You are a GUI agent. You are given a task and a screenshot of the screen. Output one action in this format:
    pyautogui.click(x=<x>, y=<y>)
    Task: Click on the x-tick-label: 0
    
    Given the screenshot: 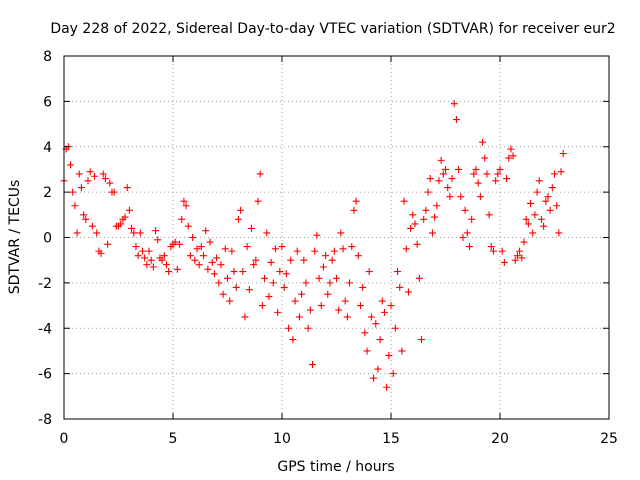 What is the action you would take?
    pyautogui.click(x=64, y=439)
    